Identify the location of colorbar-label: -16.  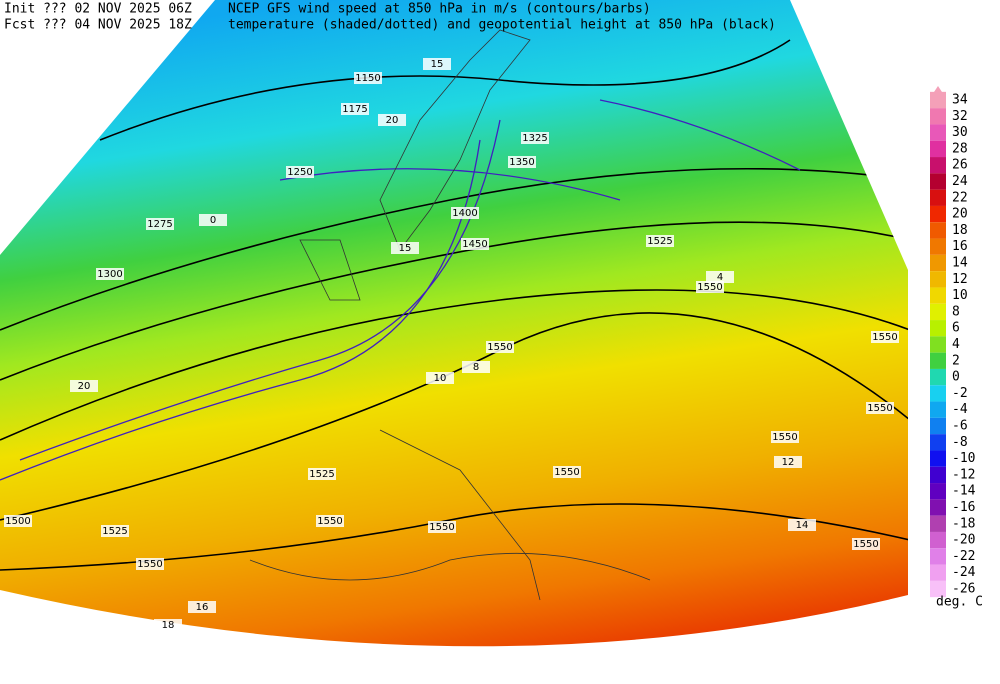
(963, 507).